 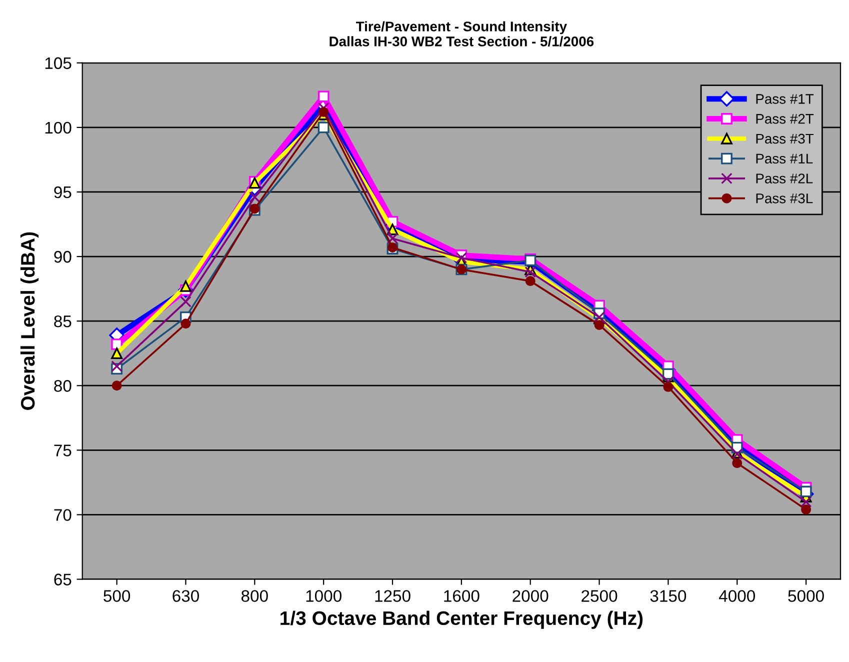 I want to click on x-tick-label: 630, so click(x=185, y=596).